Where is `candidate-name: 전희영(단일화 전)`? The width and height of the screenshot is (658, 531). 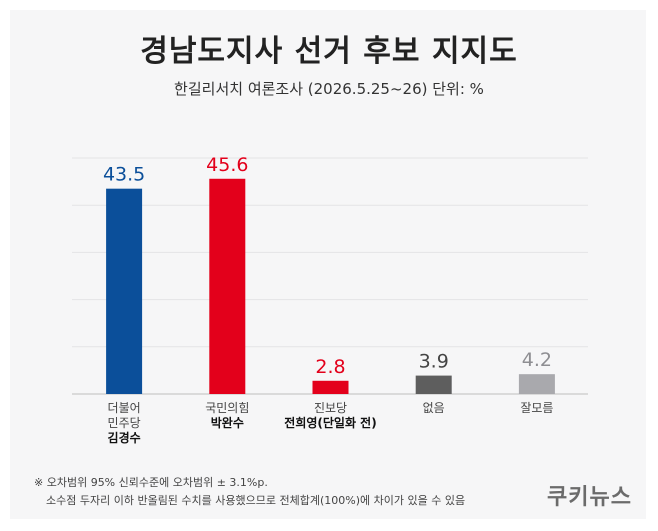 candidate-name: 전희영(단일화 전) is located at coordinates (330, 422).